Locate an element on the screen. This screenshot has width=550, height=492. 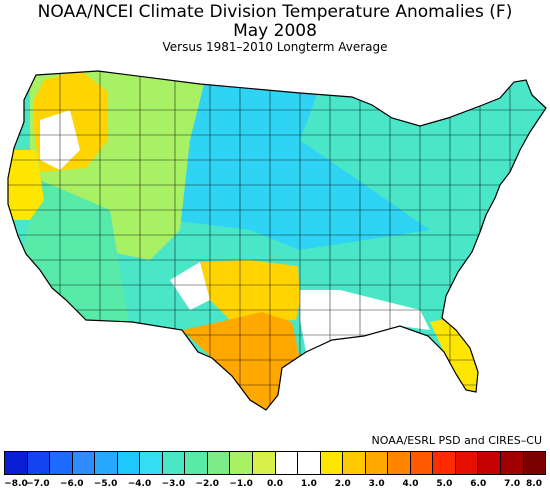
colorbar-tick-label: −2.0 is located at coordinates (207, 484).